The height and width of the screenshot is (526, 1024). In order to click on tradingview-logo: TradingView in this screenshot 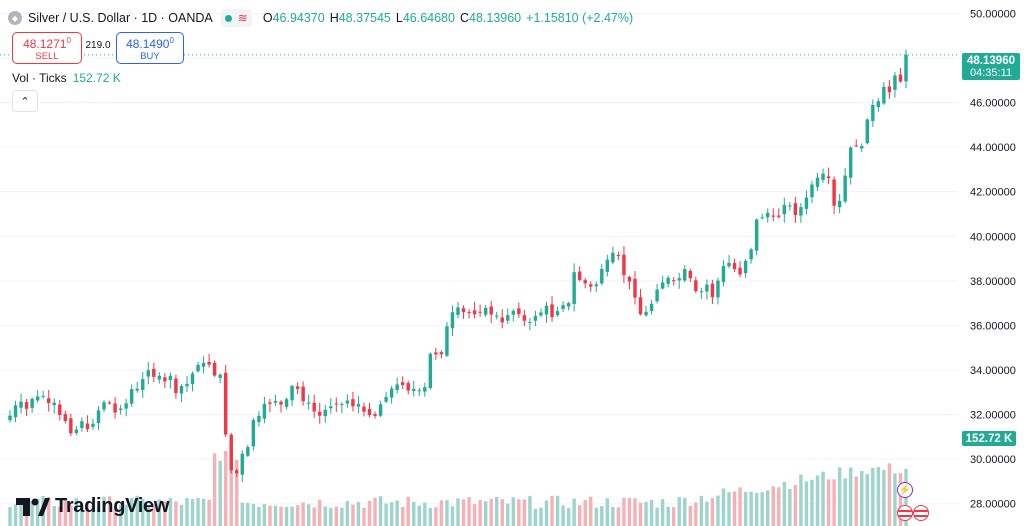, I will do `click(92, 506)`.